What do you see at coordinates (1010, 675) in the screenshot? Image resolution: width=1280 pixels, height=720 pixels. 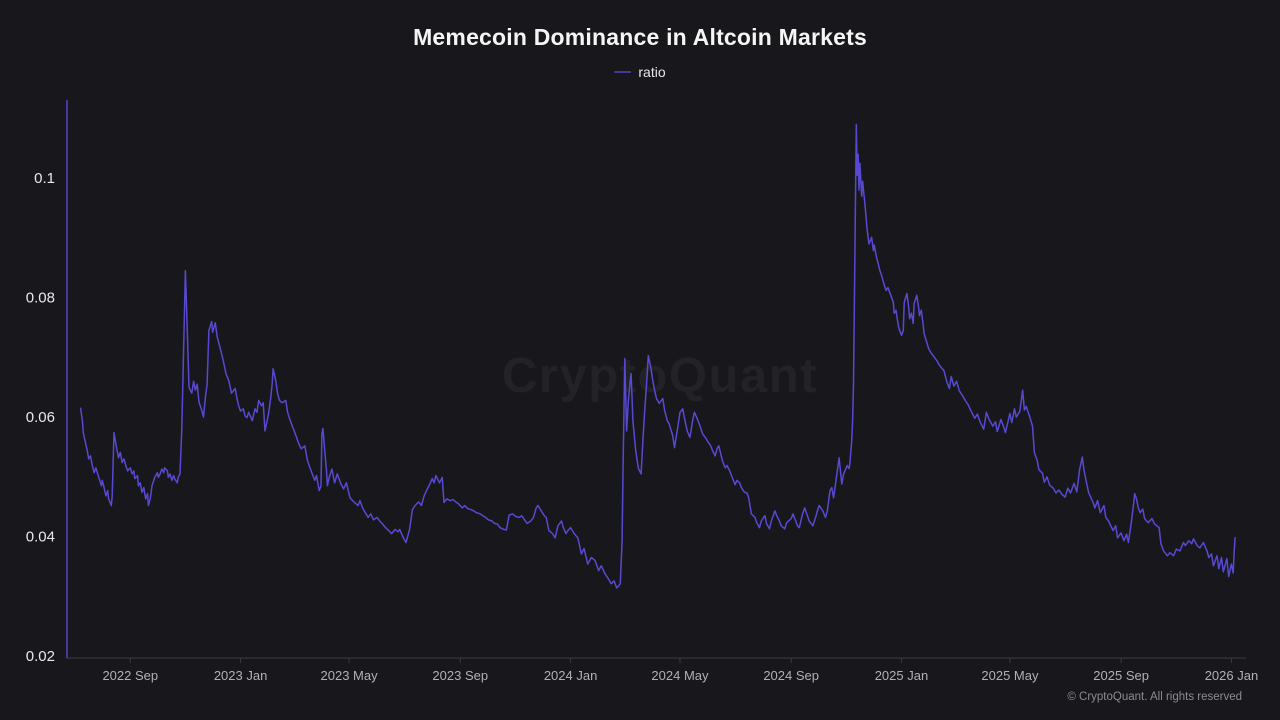 I see `x-tick-label: 2025 May` at bounding box center [1010, 675].